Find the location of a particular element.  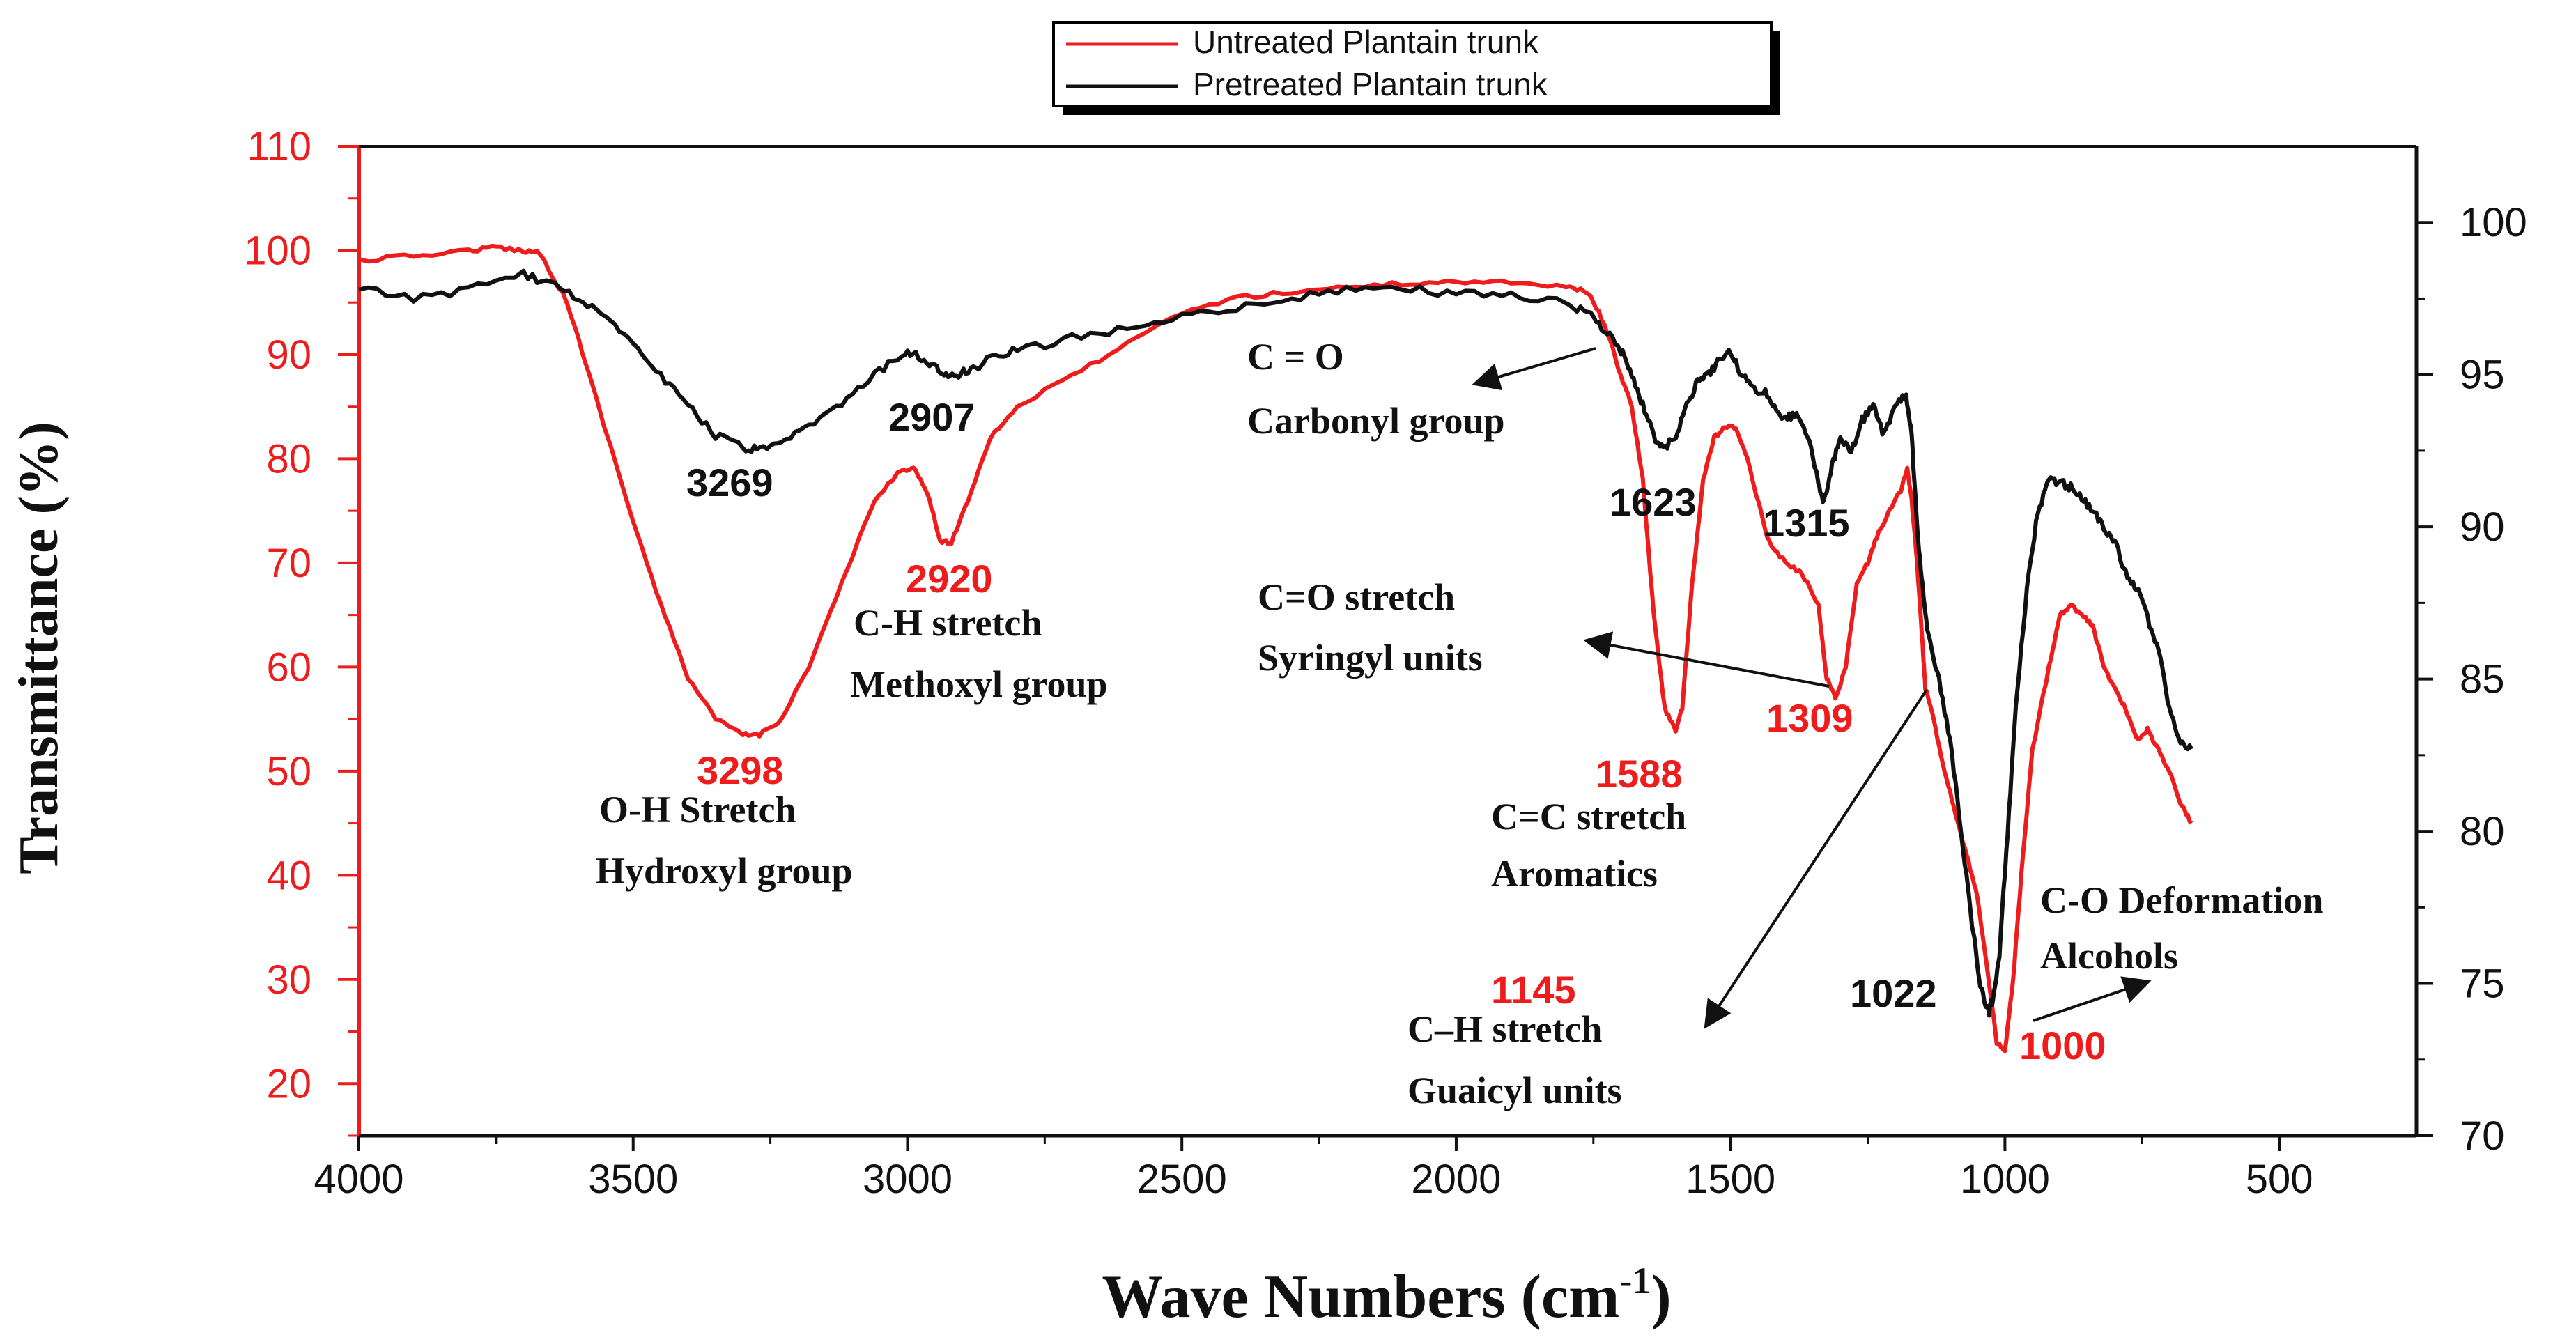

band-carbonyl-group: Carbonyl group is located at coordinates (1376, 421).